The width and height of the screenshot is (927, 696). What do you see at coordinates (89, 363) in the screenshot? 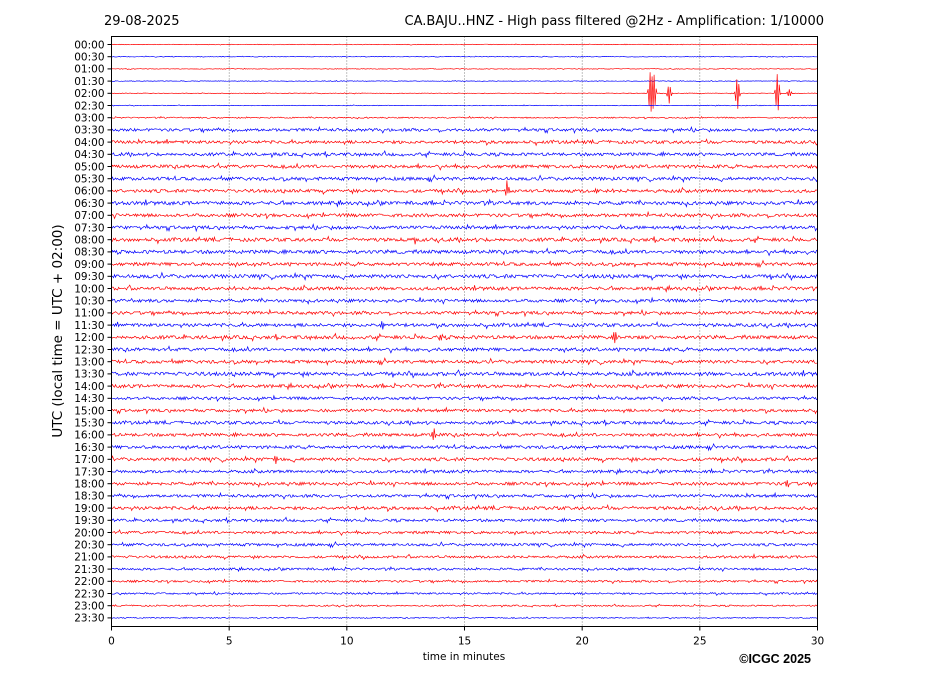
I see `y-tick-label: 13:00` at bounding box center [89, 363].